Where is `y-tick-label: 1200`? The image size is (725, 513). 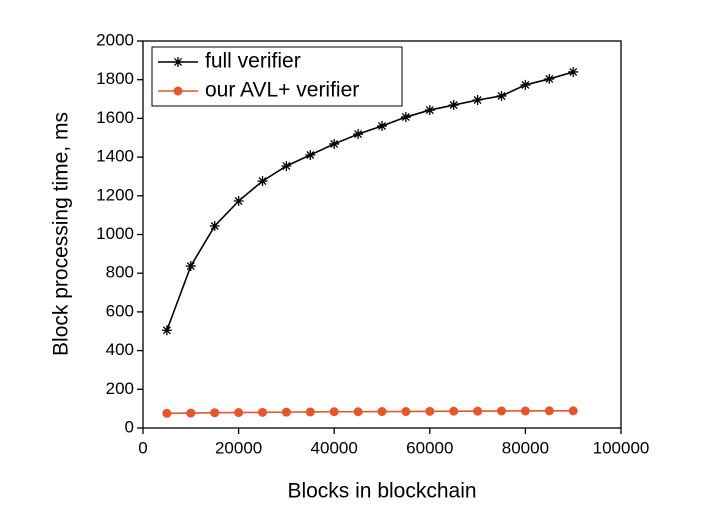 y-tick-label: 1200 is located at coordinates (115, 194).